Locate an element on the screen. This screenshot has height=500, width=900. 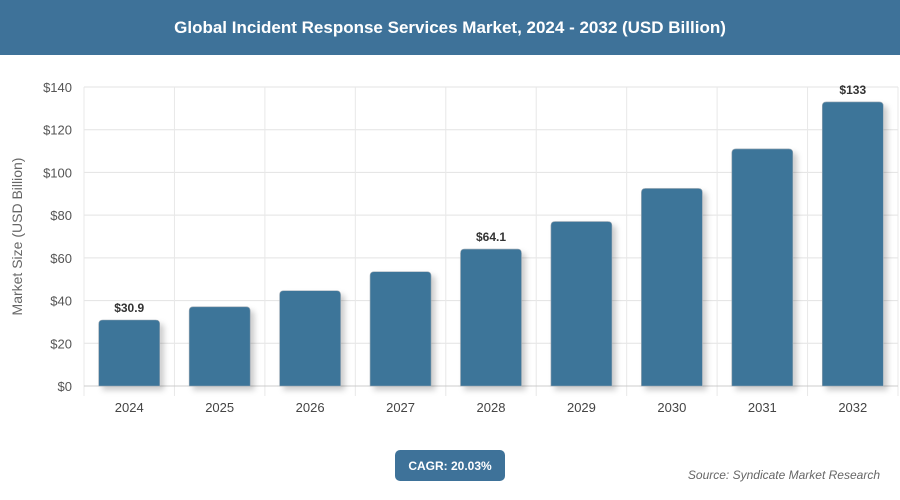
x-tick-label: 2029 is located at coordinates (581, 407).